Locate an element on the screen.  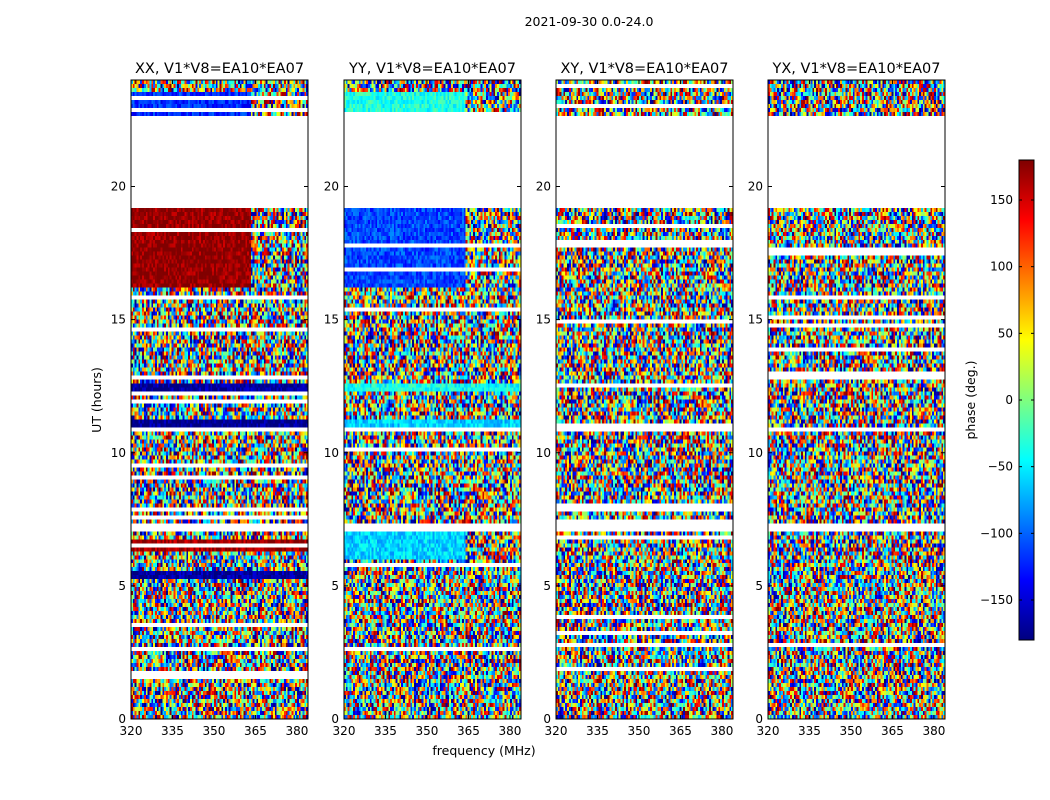
colorbar-tick-label: 150 is located at coordinates (1001, 200).